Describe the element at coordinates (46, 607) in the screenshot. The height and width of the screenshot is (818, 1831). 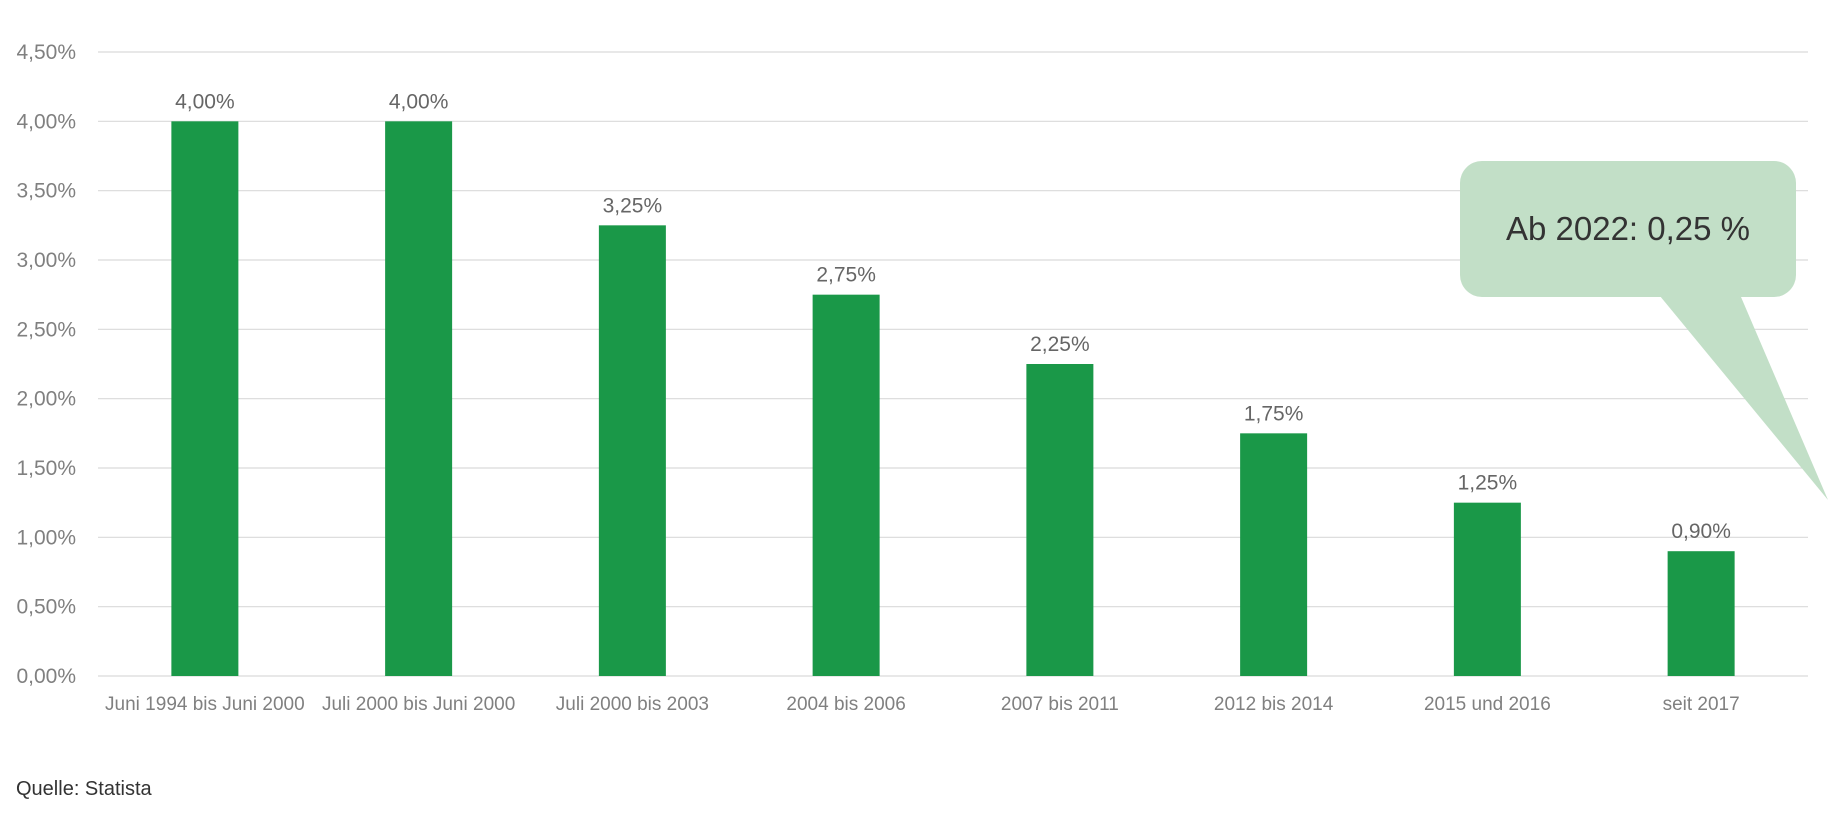
I see `y-tick-label: 0,50%` at that location.